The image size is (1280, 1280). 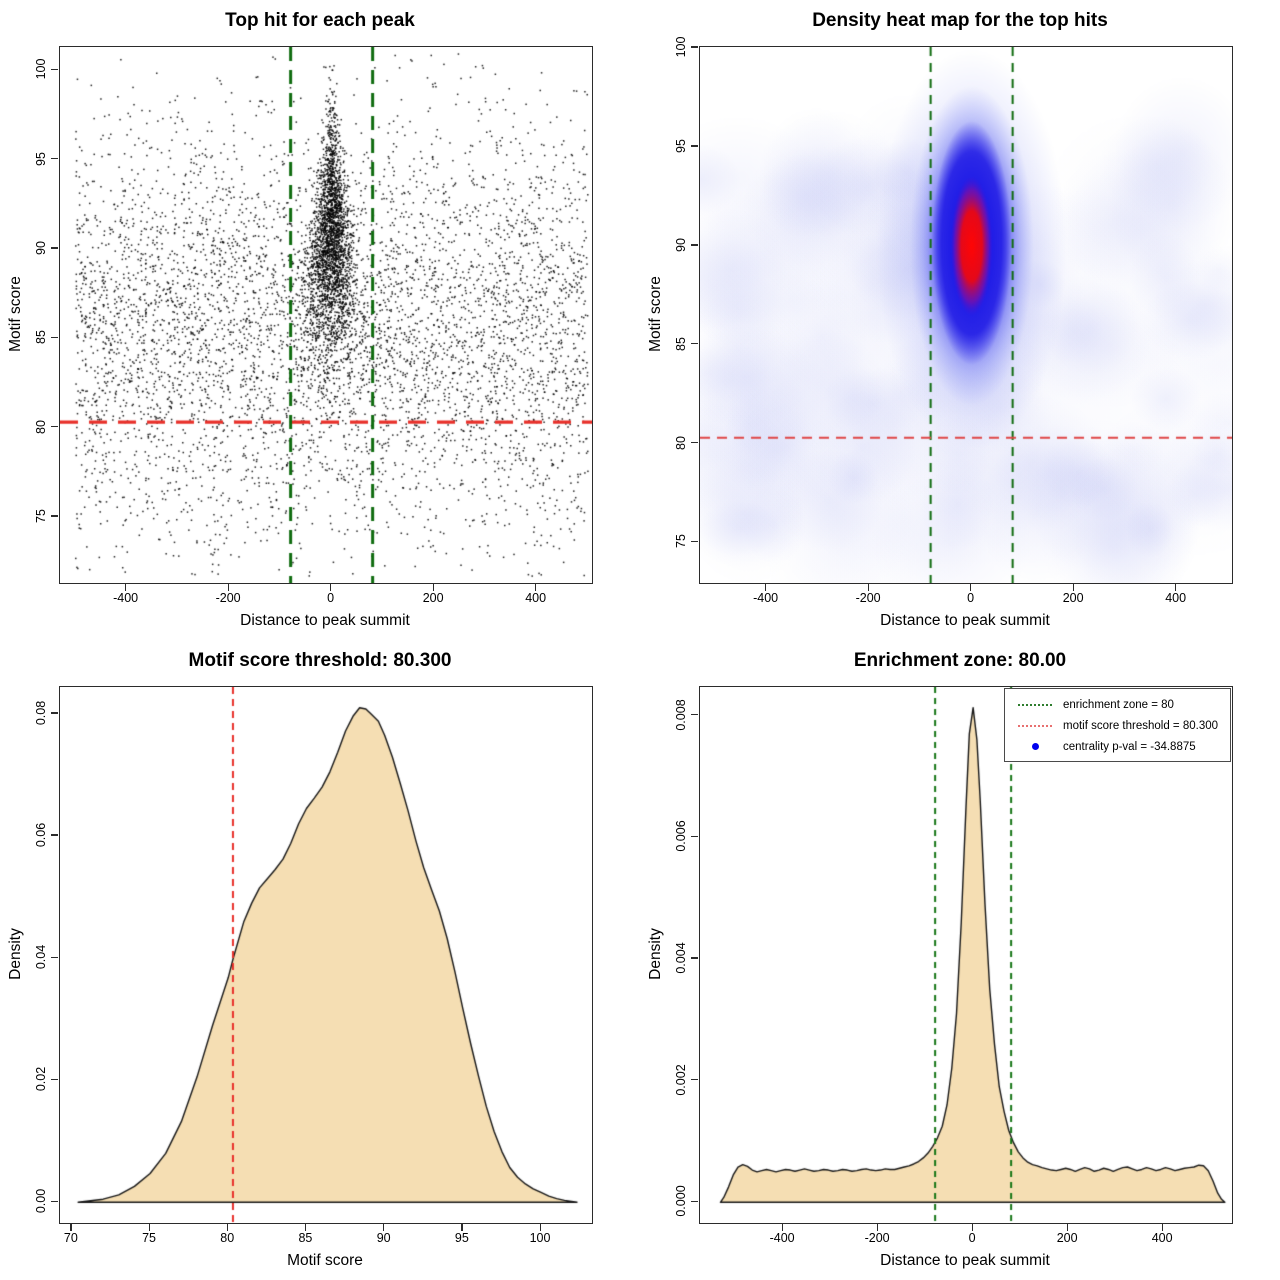 What do you see at coordinates (681, 1201) in the screenshot?
I see `y-tick-label: 0.000` at bounding box center [681, 1201].